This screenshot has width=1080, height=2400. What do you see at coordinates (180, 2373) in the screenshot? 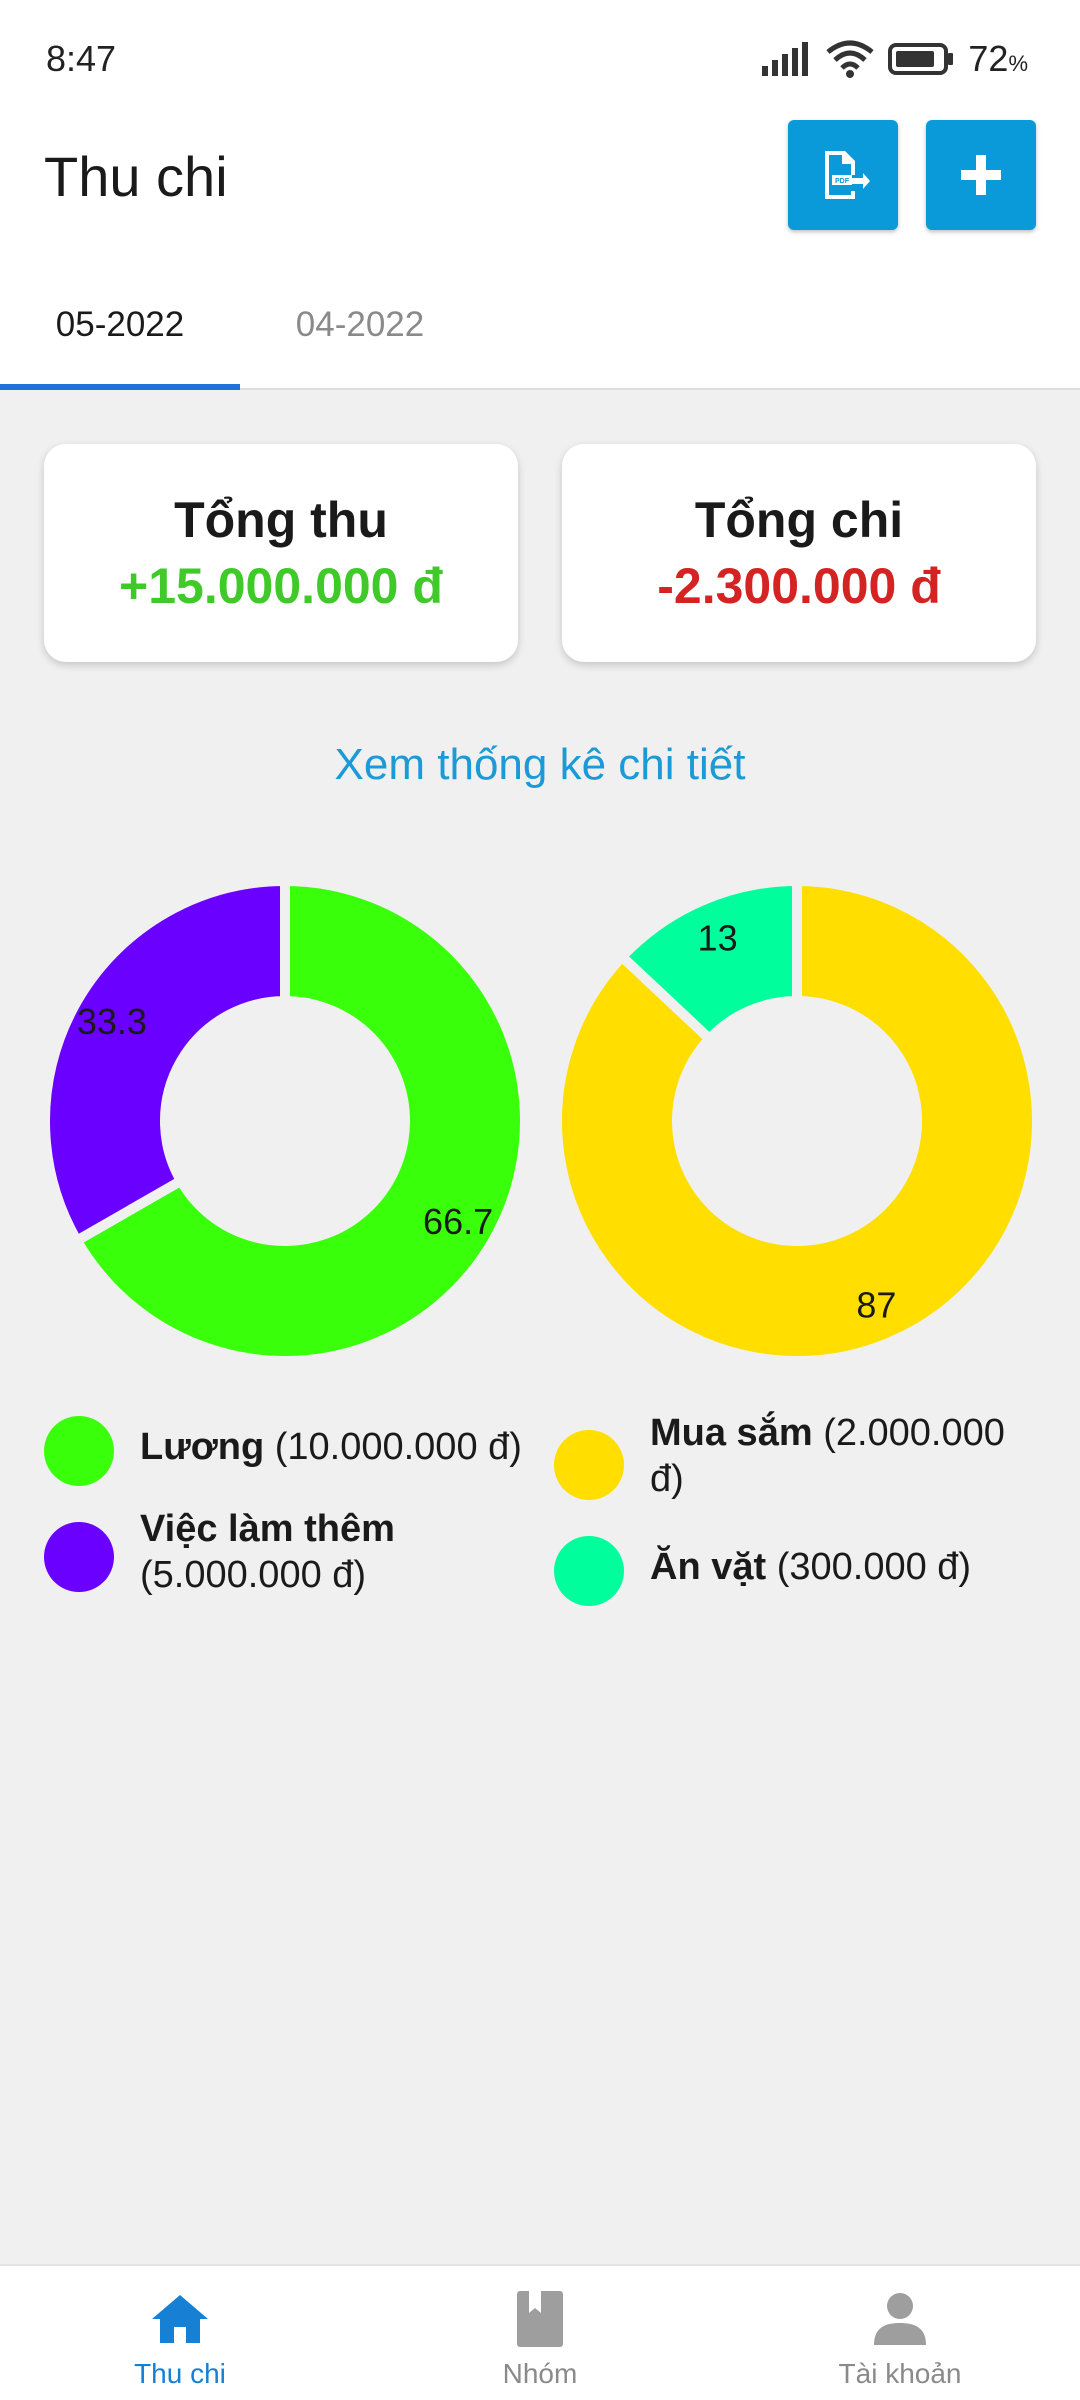
I see `nav-label: Thu chi` at bounding box center [180, 2373].